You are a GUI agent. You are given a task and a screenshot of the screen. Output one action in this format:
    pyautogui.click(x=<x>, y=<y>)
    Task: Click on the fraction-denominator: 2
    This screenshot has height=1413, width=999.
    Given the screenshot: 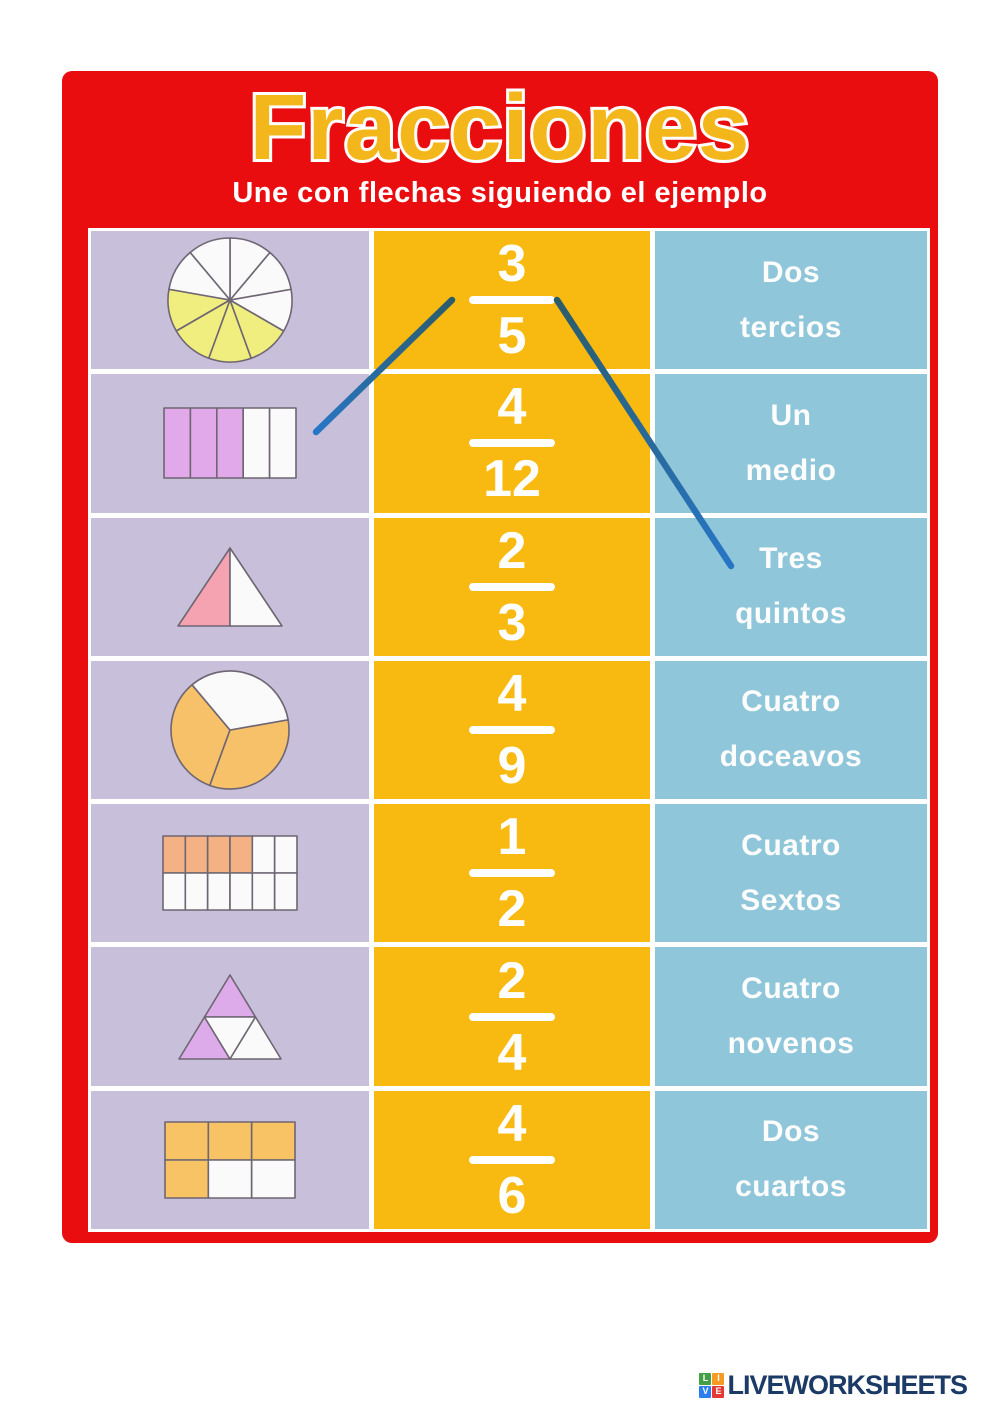 What is the action you would take?
    pyautogui.click(x=512, y=909)
    